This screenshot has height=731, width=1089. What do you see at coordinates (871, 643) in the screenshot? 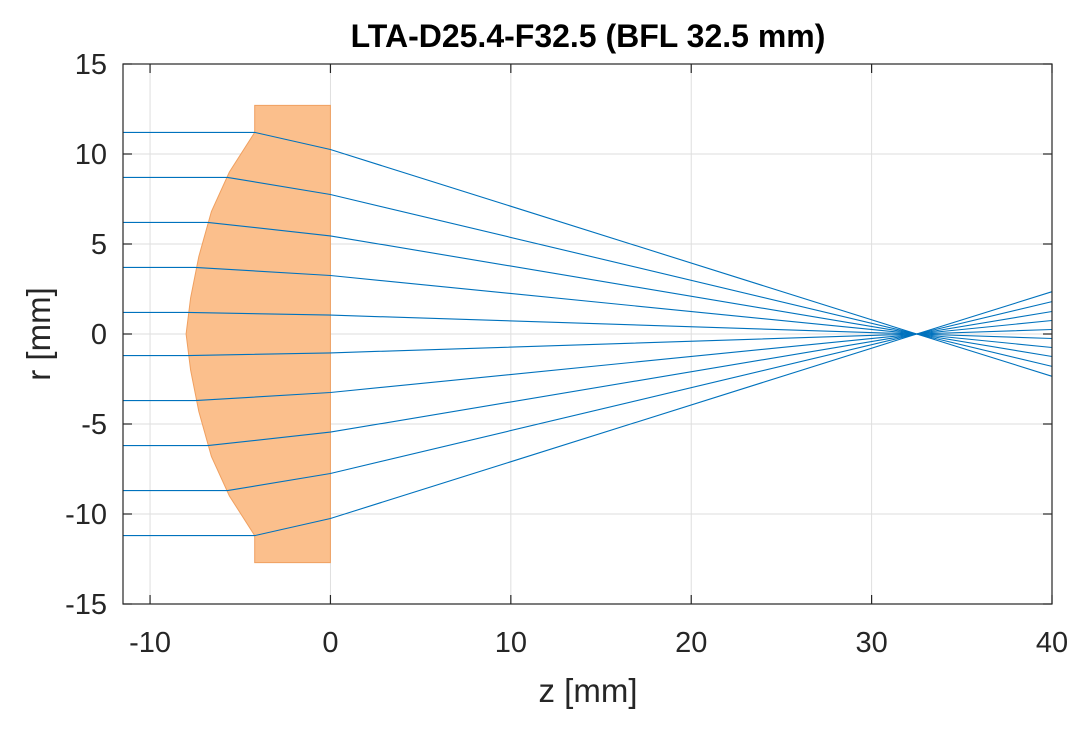
I see `x-tick-label: 30` at bounding box center [871, 643].